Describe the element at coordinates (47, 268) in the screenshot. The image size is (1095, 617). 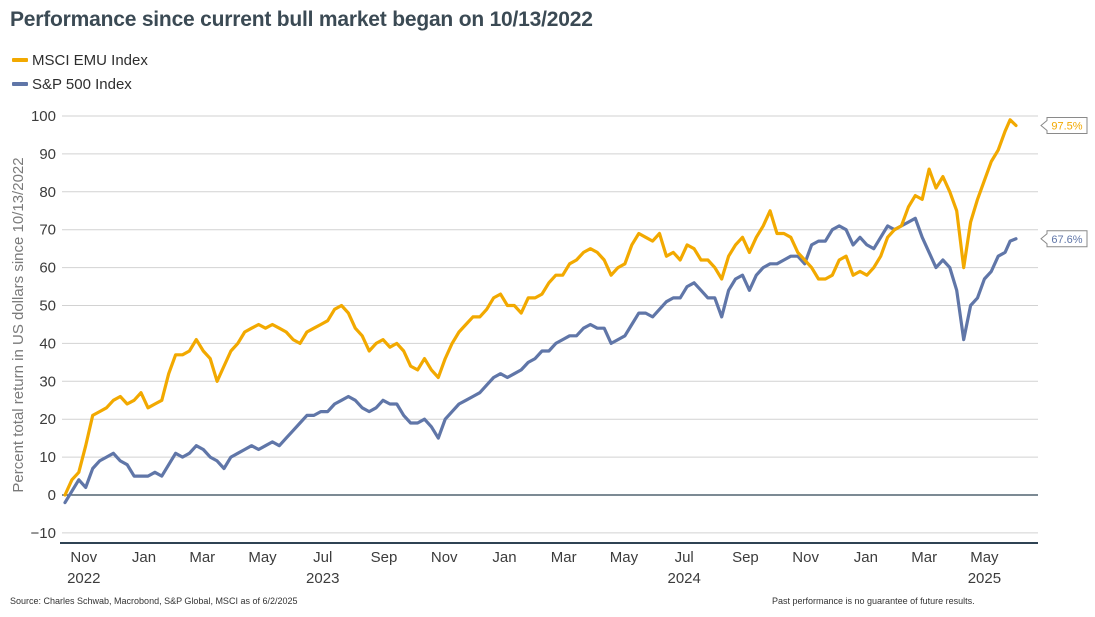
I see `y-tick-label: 60` at that location.